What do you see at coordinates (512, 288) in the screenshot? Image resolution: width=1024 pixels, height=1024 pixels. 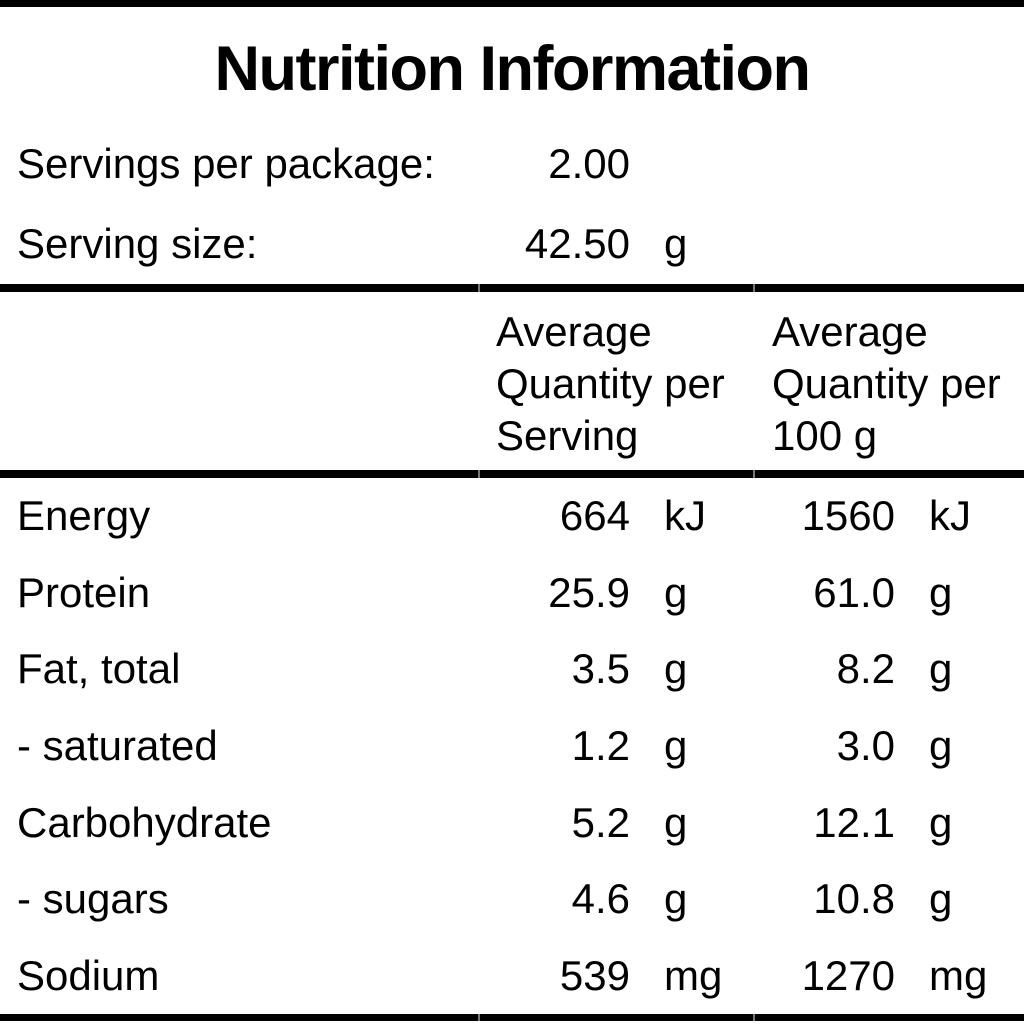 I see `header-top-rule` at bounding box center [512, 288].